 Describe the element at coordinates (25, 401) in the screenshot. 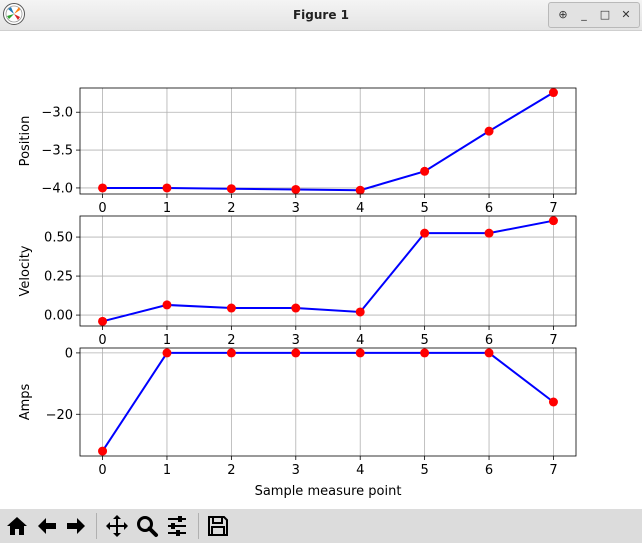

I see `y-axis-label: Amps` at that location.